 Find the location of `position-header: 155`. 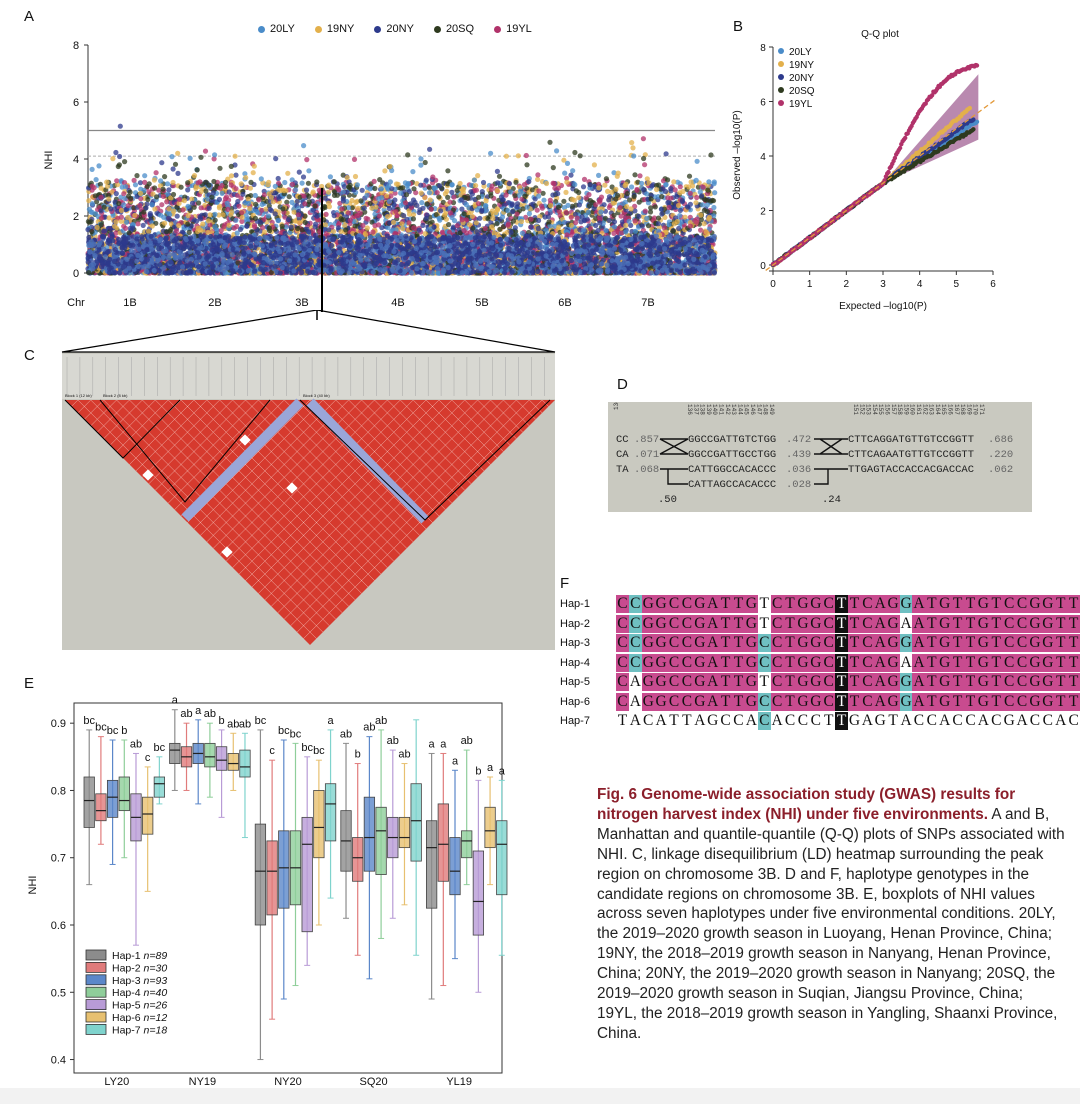

position-header: 155 is located at coordinates (880, 409).